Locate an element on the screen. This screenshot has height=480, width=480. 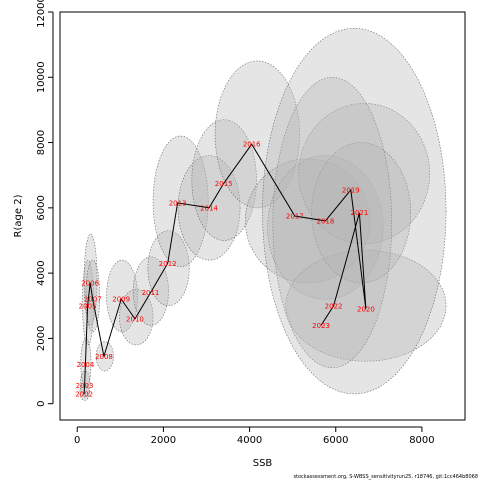
year-label-2009: 2009 is located at coordinates (121, 300).